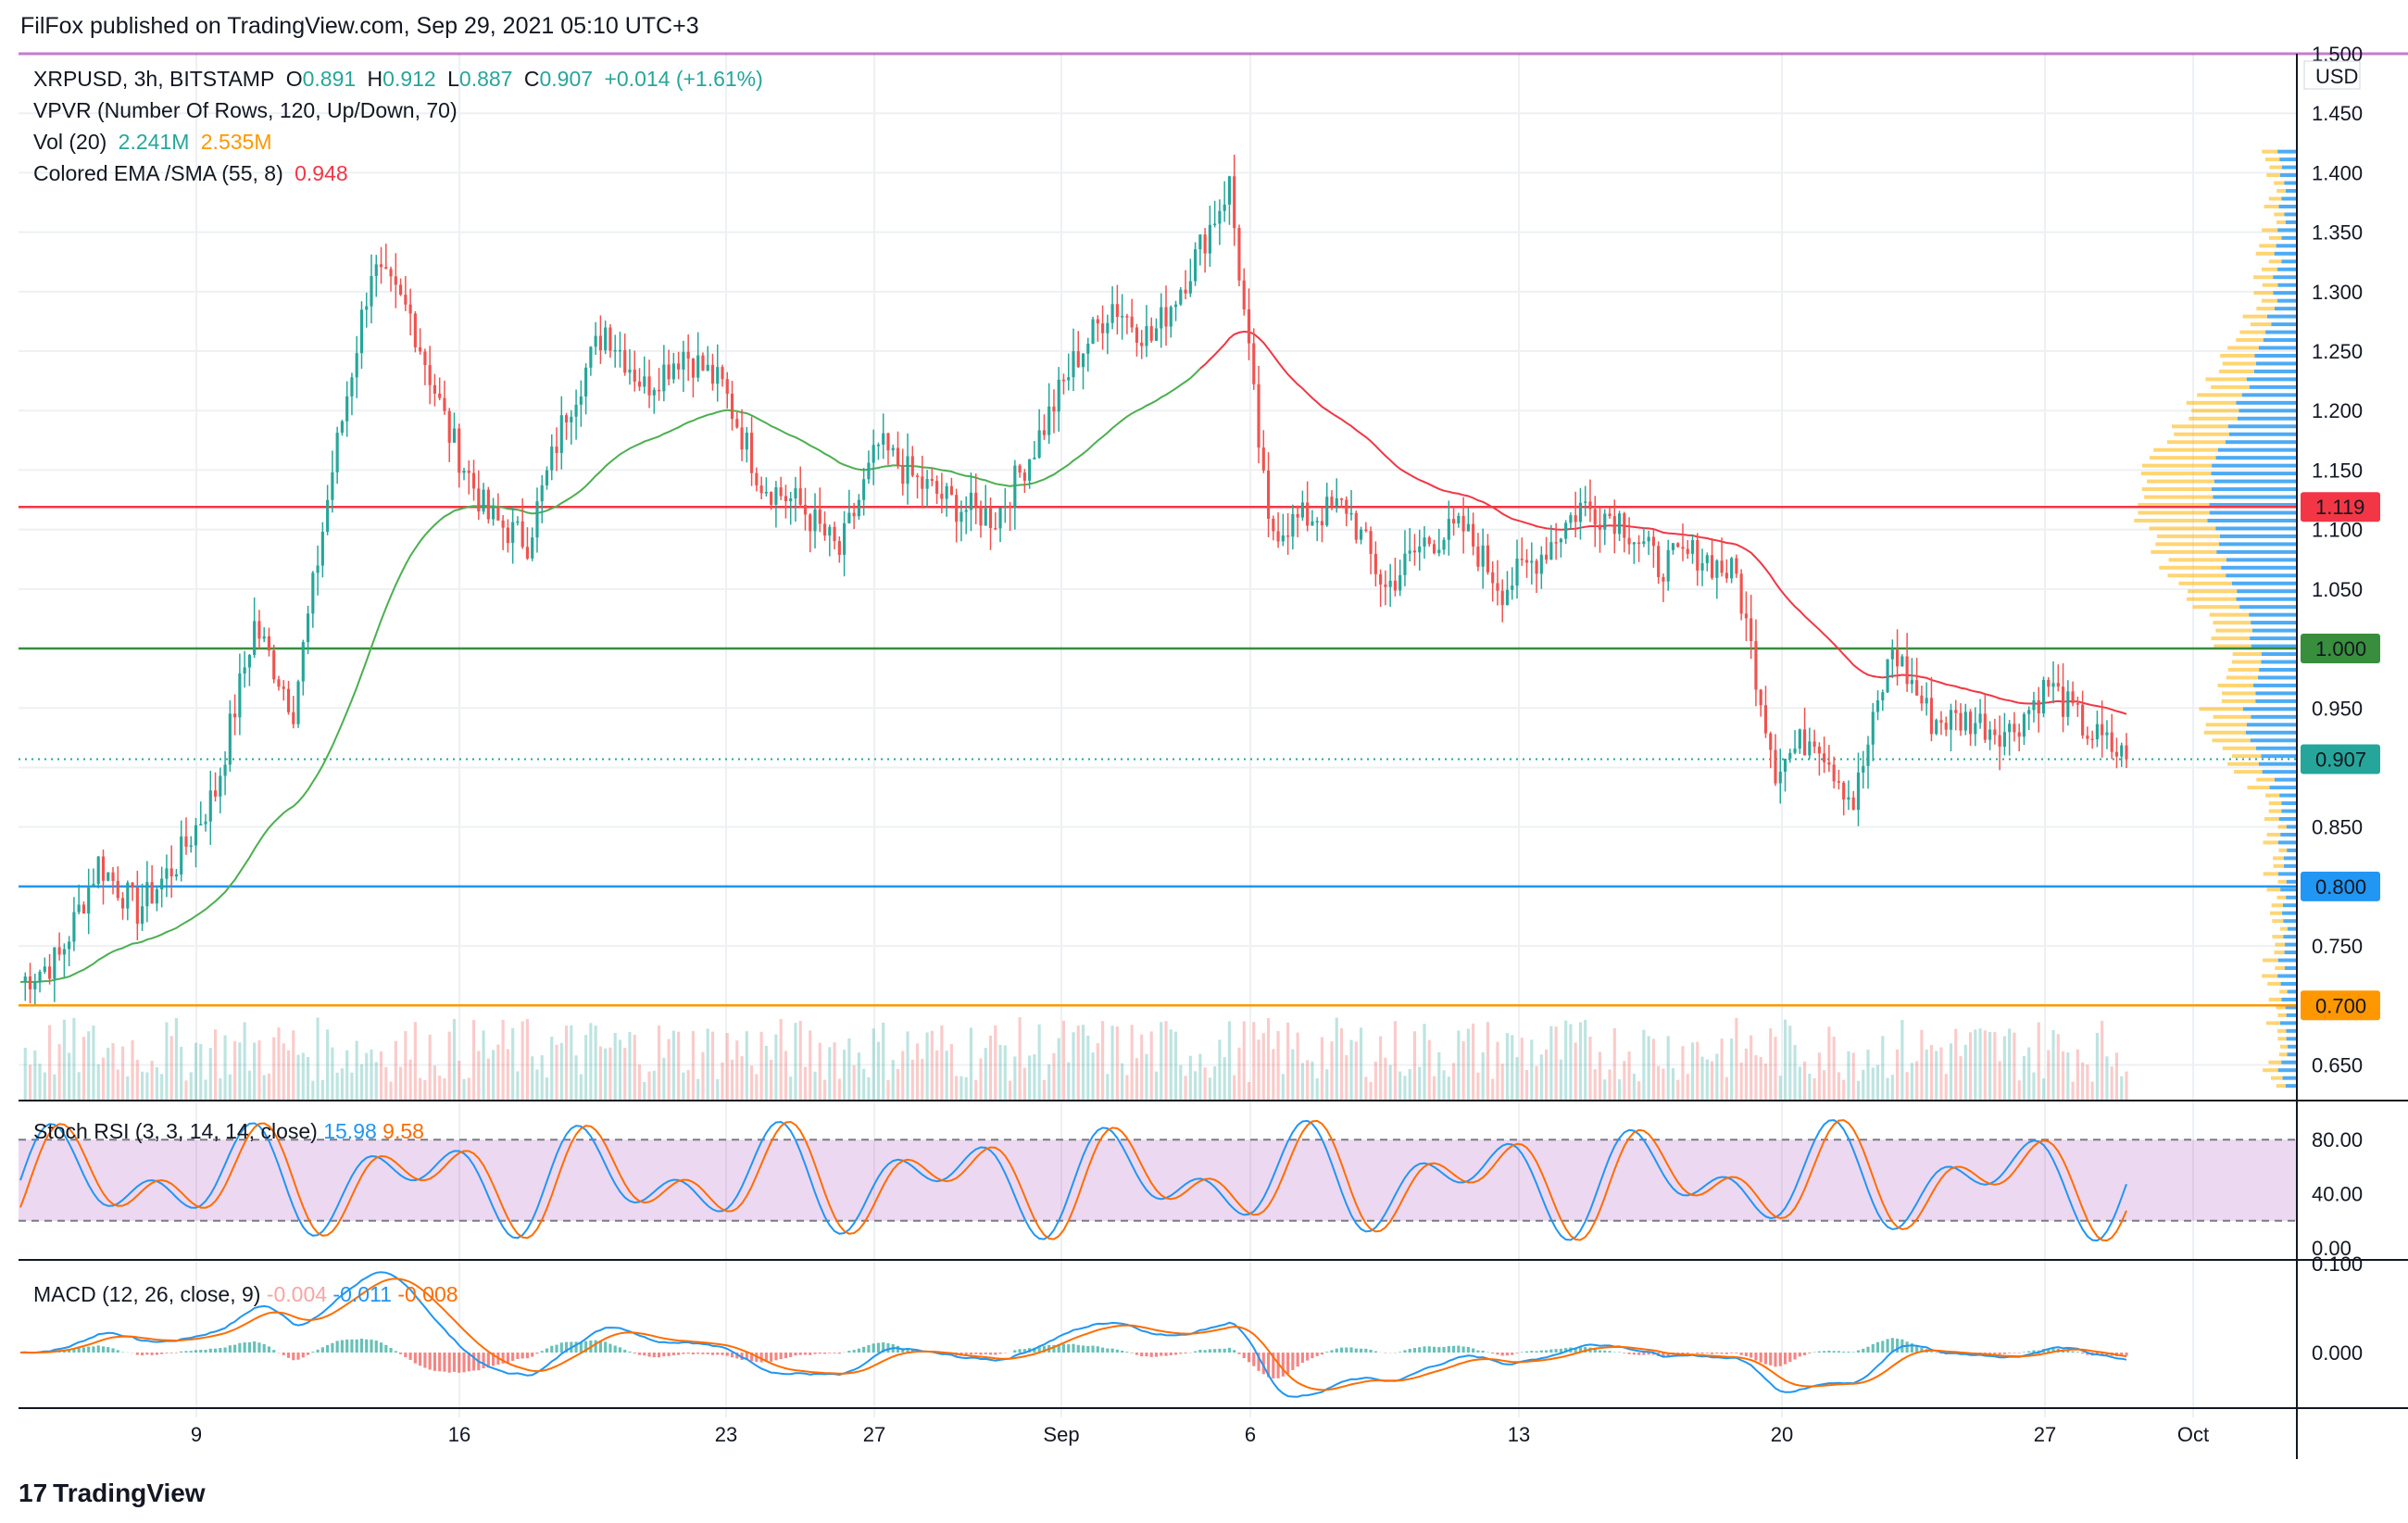 This screenshot has height=1523, width=2408. Describe the element at coordinates (248, 110) in the screenshot. I see `legend-vpvr: VPVR (Number Of Rows, 120, Up/Down, 70)` at that location.